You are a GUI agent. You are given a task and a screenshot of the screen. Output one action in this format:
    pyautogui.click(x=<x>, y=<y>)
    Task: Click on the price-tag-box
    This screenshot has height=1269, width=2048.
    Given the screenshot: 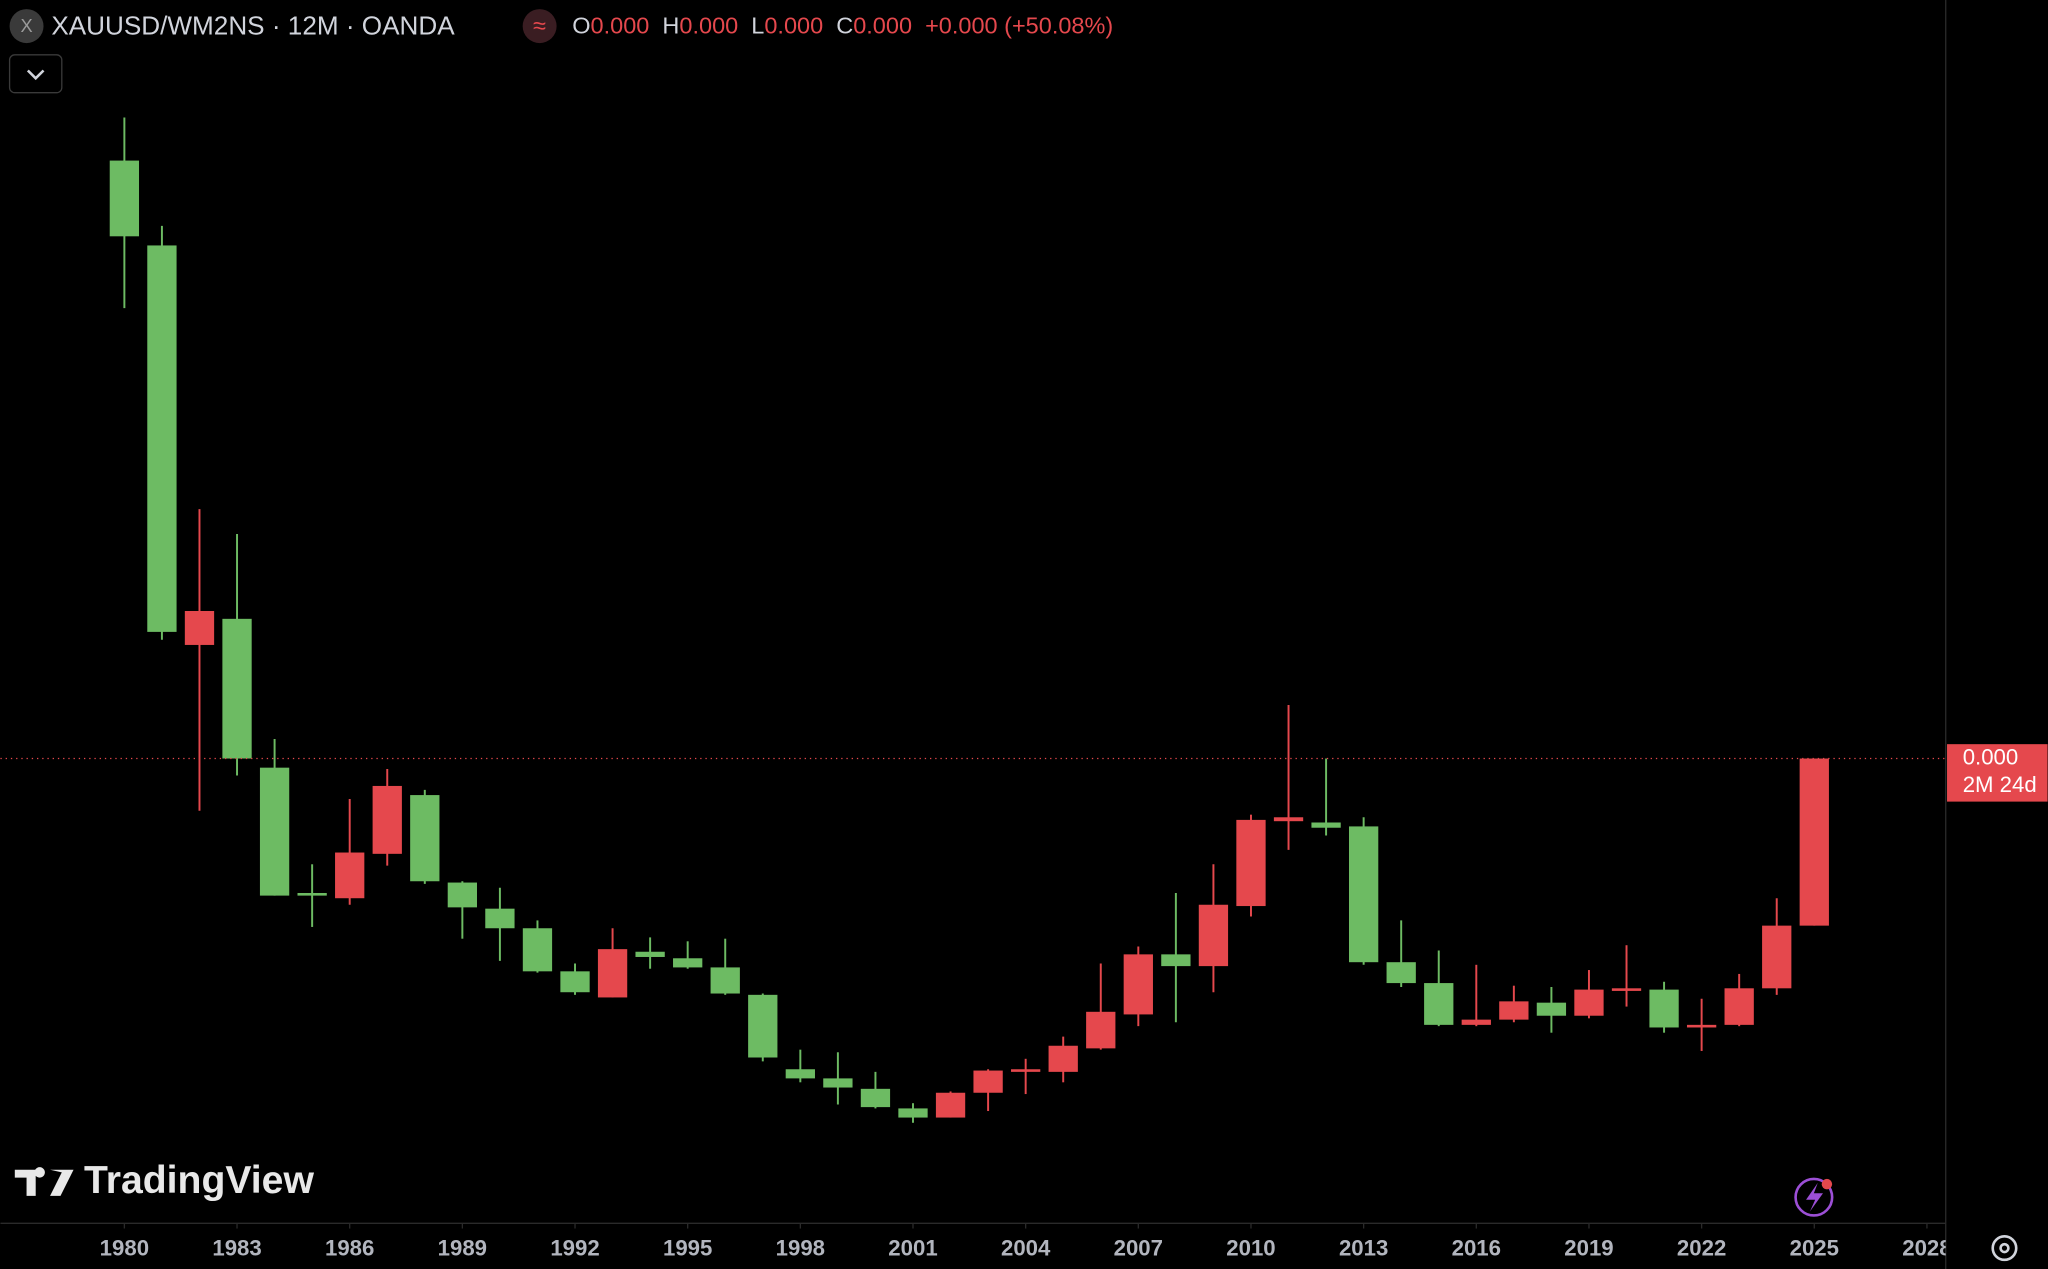 What is the action you would take?
    pyautogui.click(x=1997, y=773)
    